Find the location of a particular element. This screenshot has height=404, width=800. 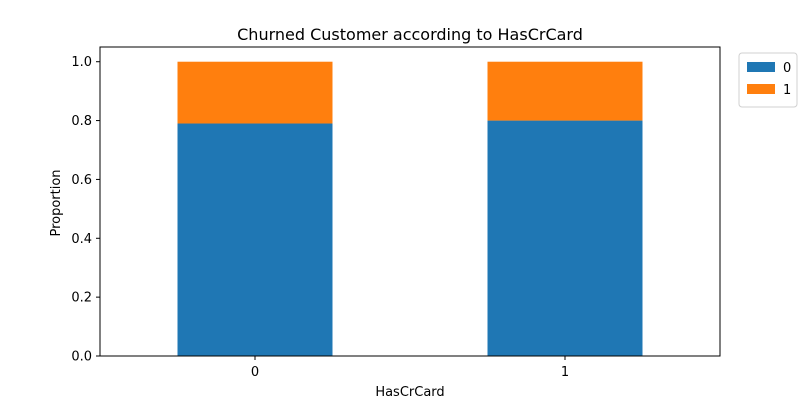

y-tick-label: 0.8 is located at coordinates (81, 121).